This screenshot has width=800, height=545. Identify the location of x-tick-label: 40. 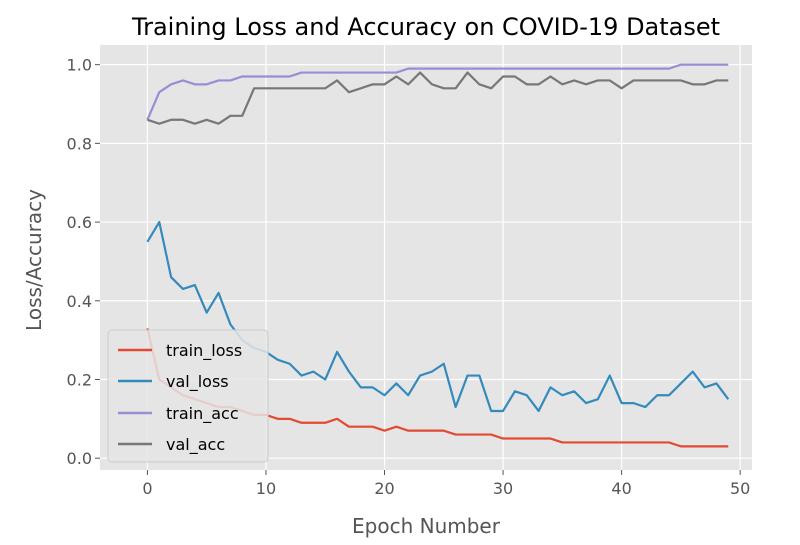
(621, 488).